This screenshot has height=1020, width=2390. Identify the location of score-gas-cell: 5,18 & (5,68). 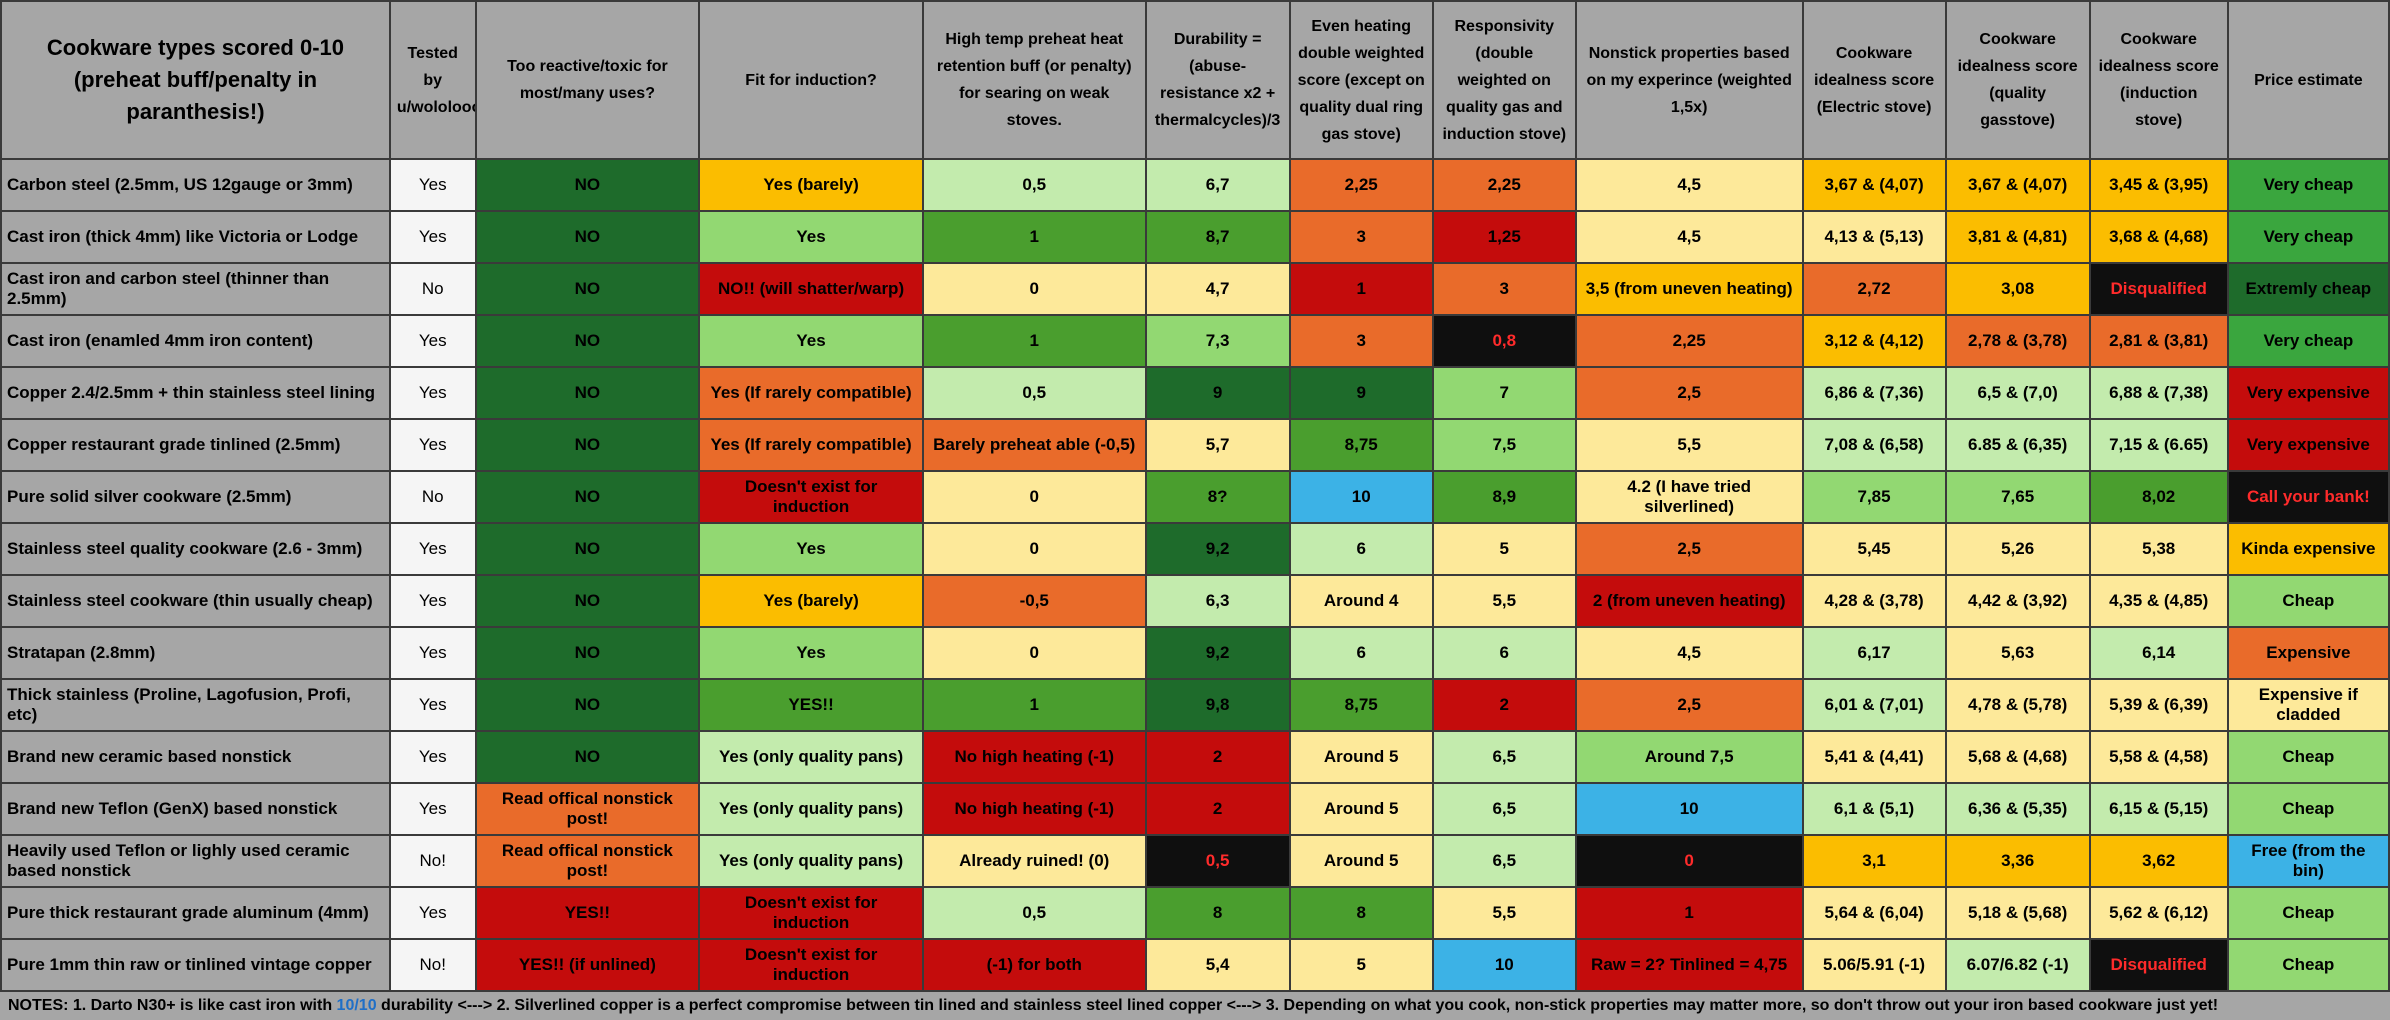
(2017, 913).